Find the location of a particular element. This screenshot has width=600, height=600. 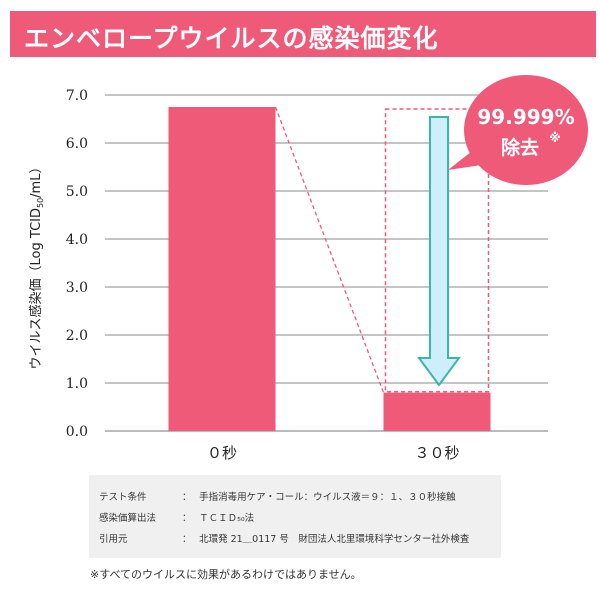

reduction-bubble is located at coordinates (526, 130).